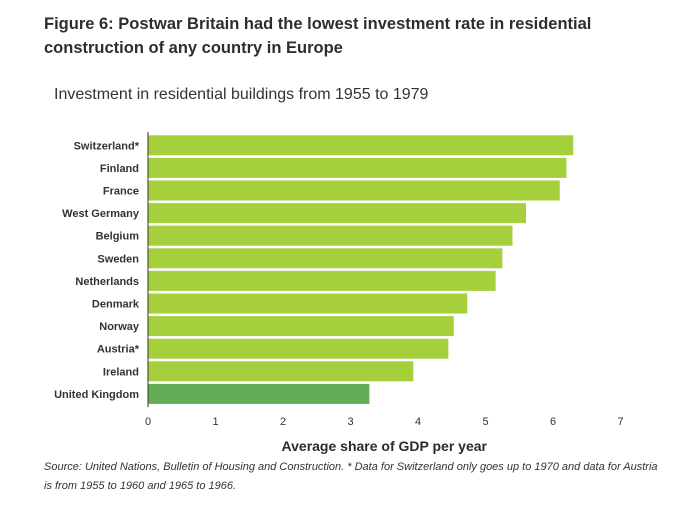 The height and width of the screenshot is (506, 680). I want to click on x-tick-labels-group: 0 1 2 3 4 5 6 7, so click(384, 422).